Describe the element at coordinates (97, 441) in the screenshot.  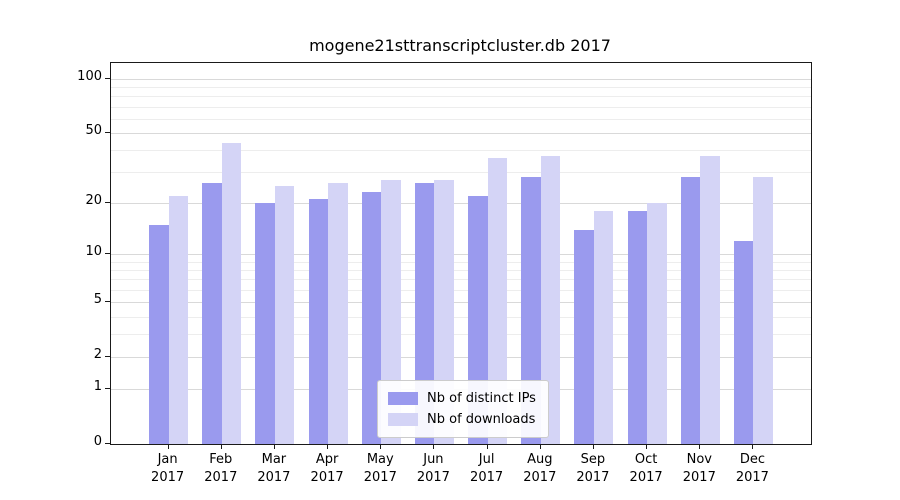
I see `y-tick-label-0: 0` at that location.